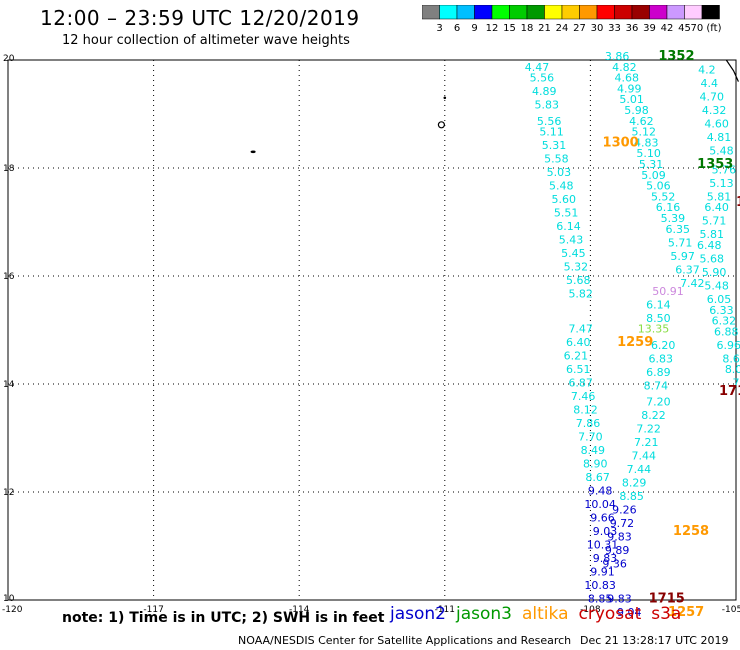  Describe the element at coordinates (629, 88) in the screenshot. I see `wave-height-value: 4.99` at that location.